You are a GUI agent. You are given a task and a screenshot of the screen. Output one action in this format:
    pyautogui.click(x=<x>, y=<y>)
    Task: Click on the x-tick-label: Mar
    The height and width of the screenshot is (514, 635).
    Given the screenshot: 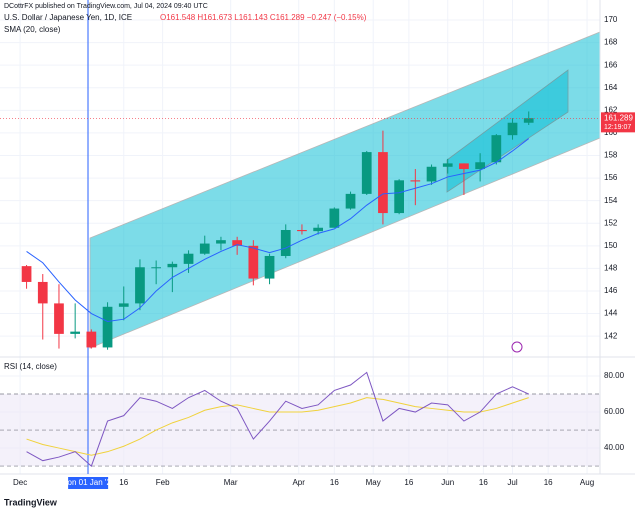 What is the action you would take?
    pyautogui.click(x=231, y=482)
    